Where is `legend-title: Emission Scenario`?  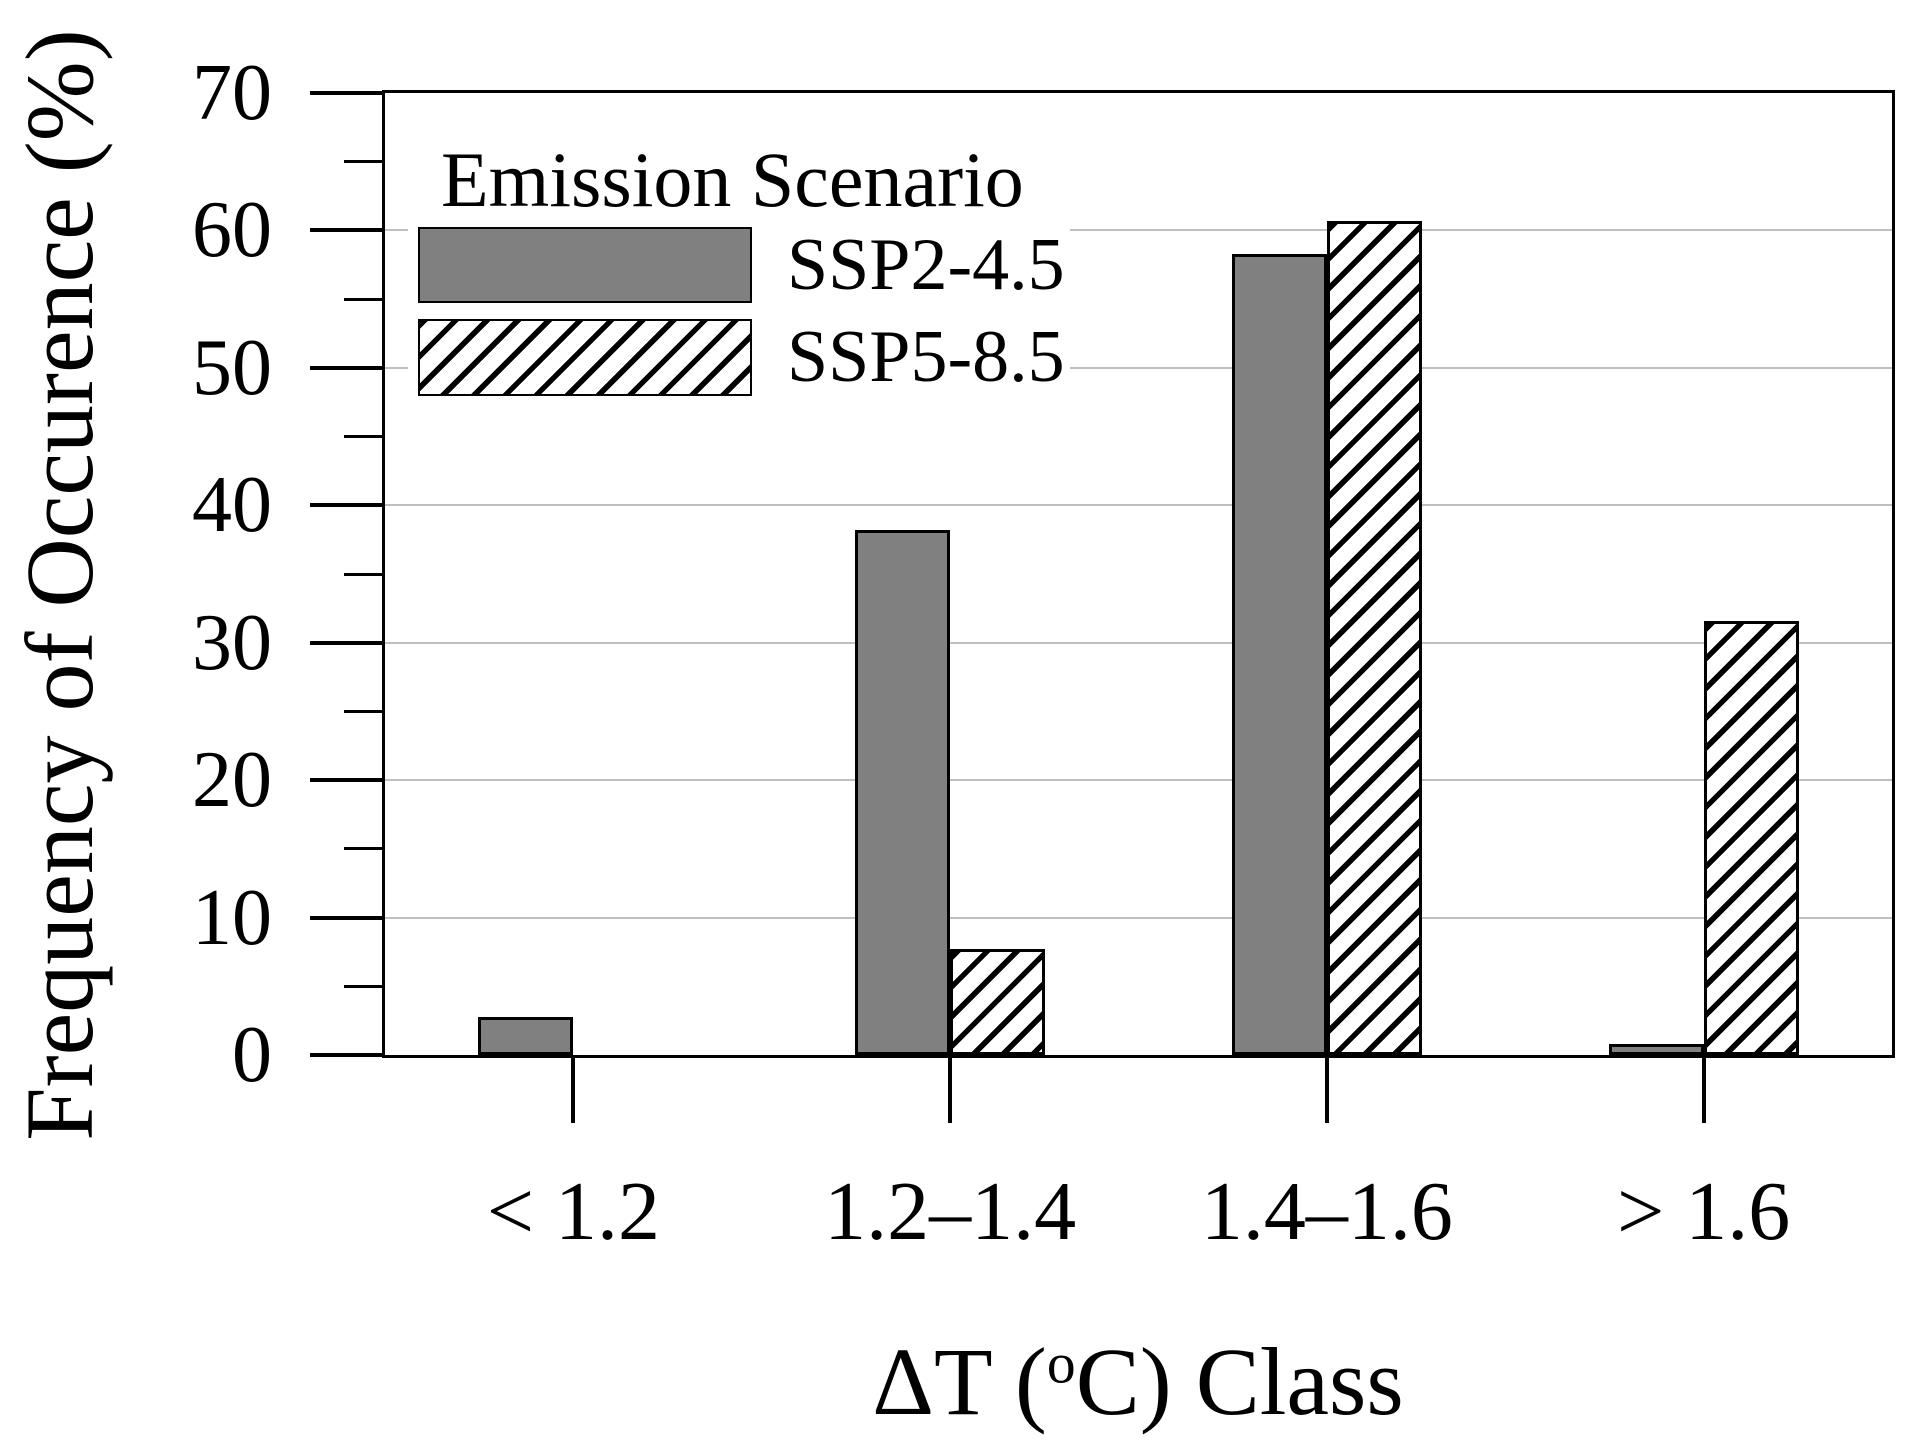 legend-title: Emission Scenario is located at coordinates (732, 179).